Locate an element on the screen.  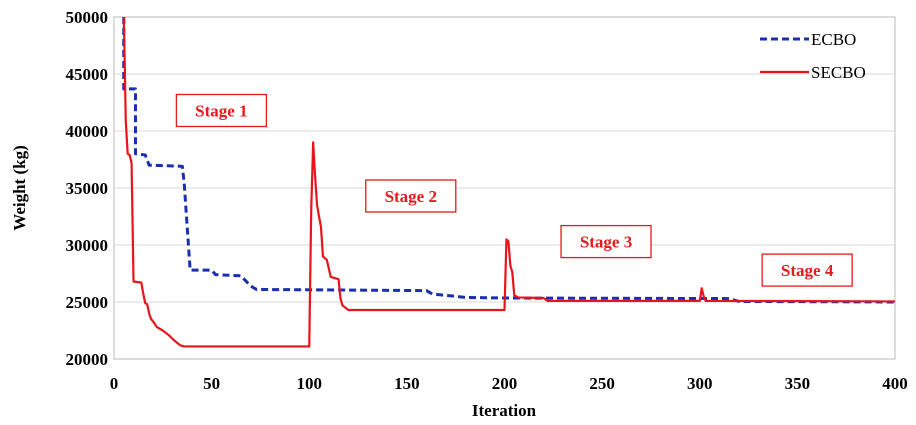
stage-label: Stage 2 is located at coordinates (411, 196).